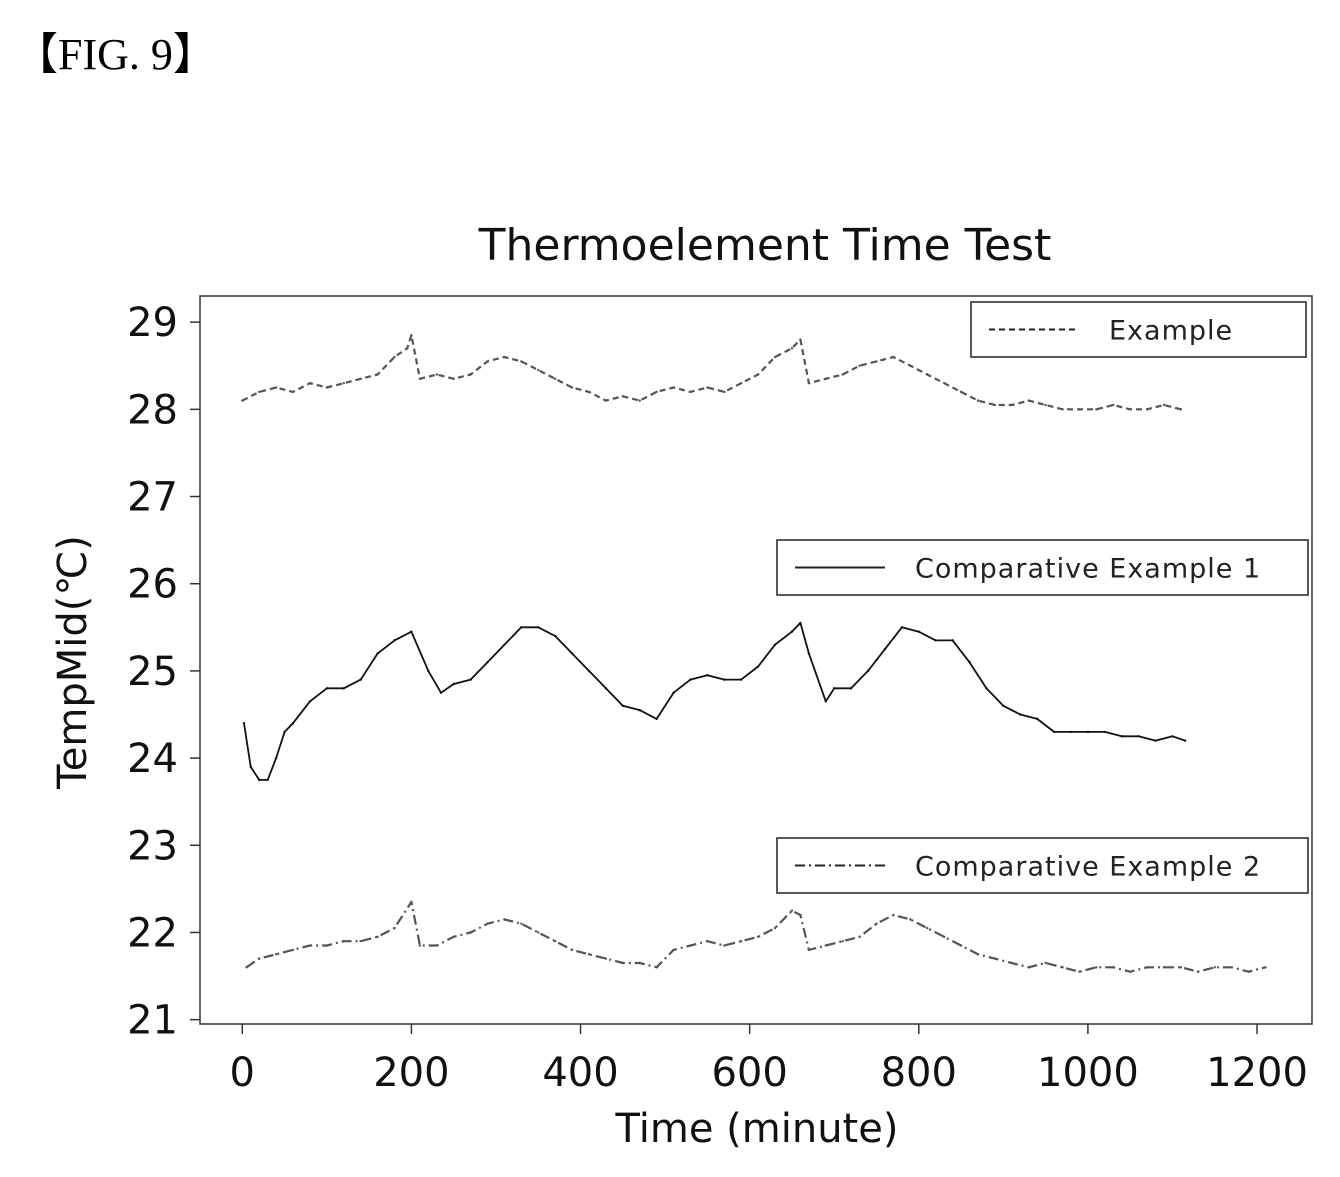  Describe the element at coordinates (765, 245) in the screenshot. I see `chart-title: Thermoelement Time Test` at that location.